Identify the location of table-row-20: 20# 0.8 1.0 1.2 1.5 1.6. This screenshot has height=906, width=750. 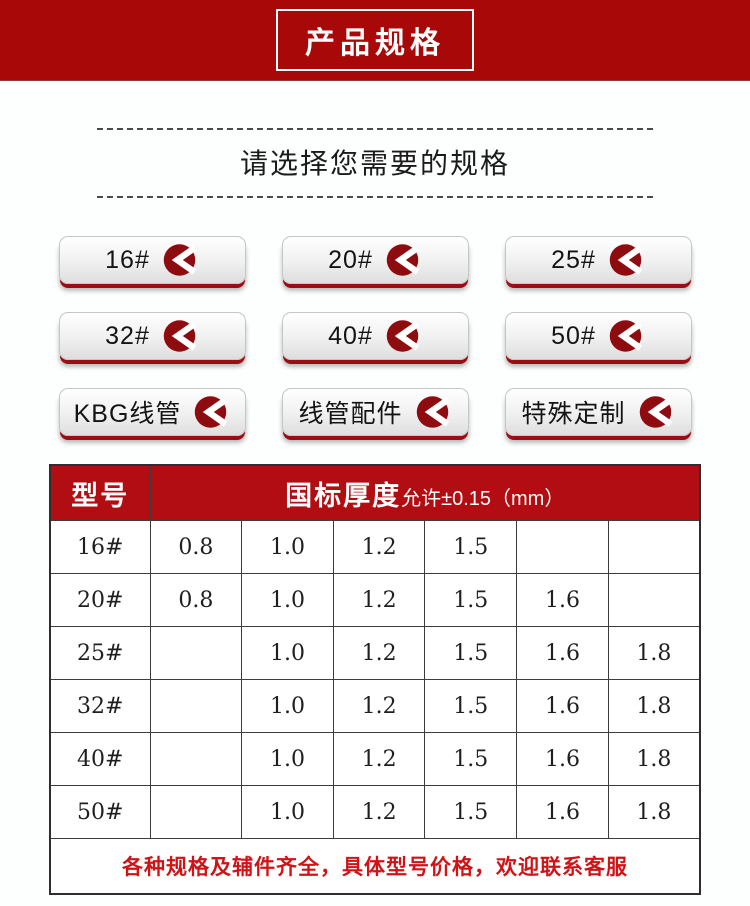
(375, 600).